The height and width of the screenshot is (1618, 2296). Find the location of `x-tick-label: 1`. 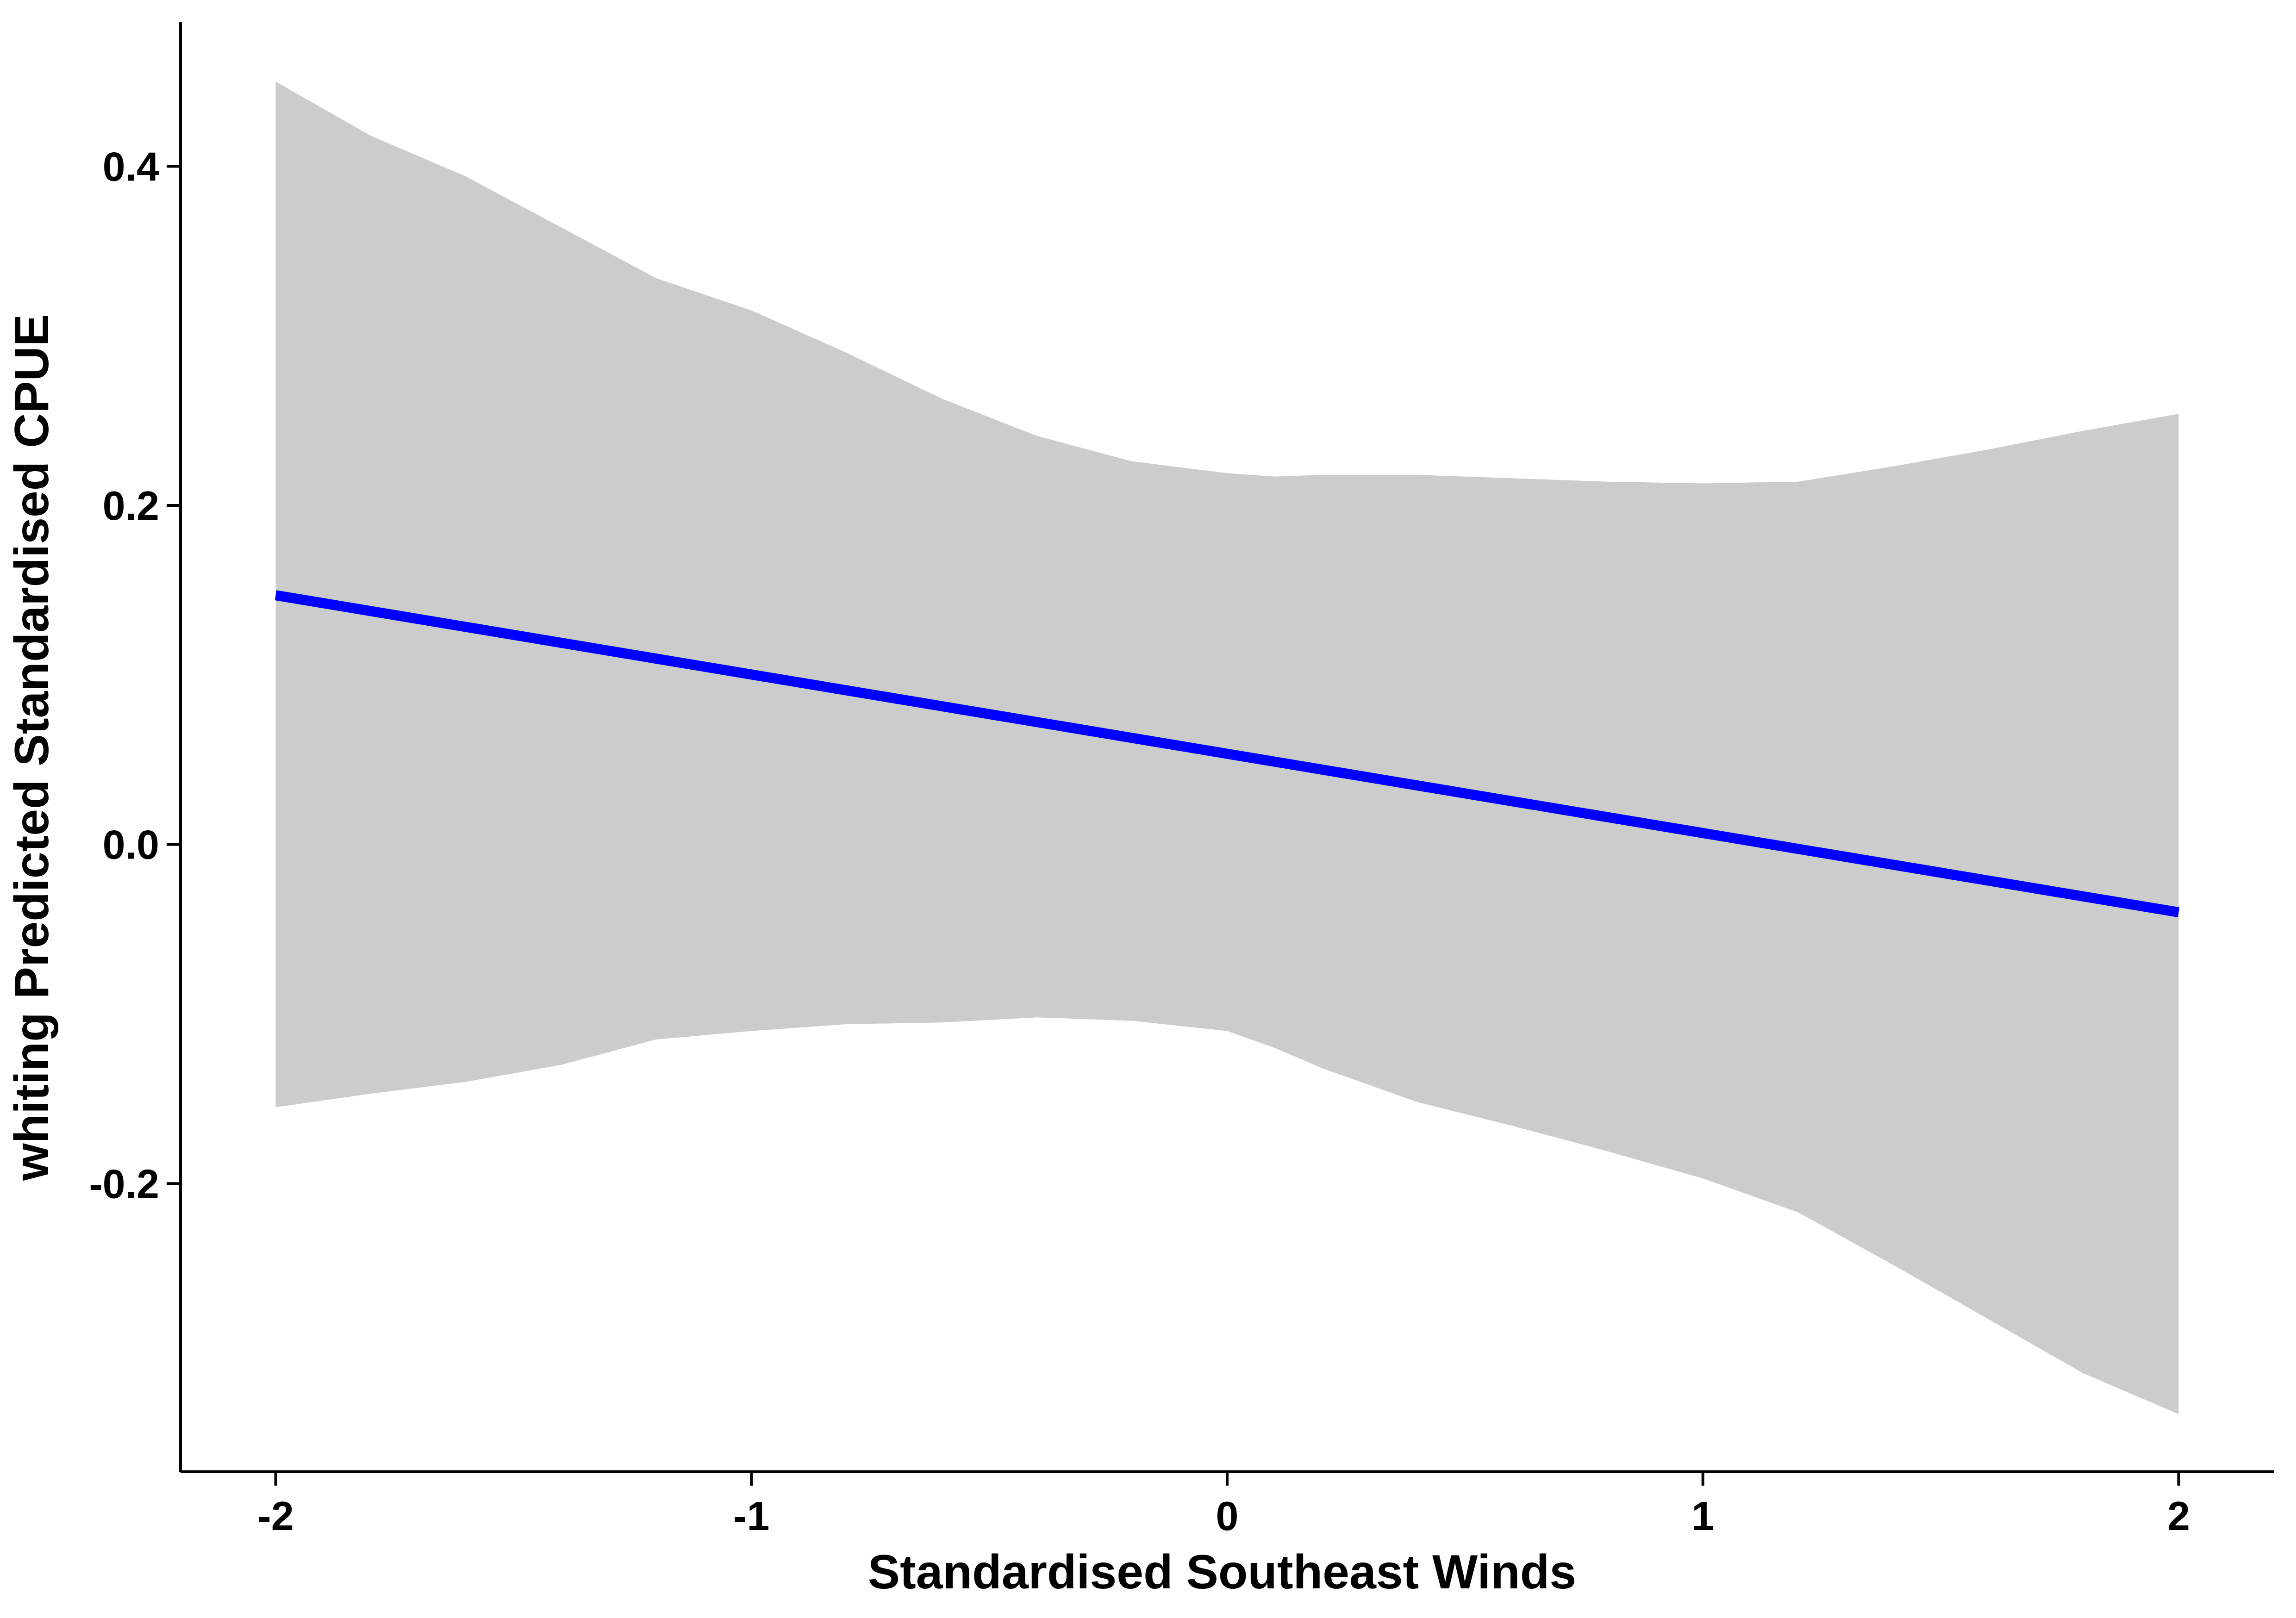

x-tick-label: 1 is located at coordinates (1702, 1516).